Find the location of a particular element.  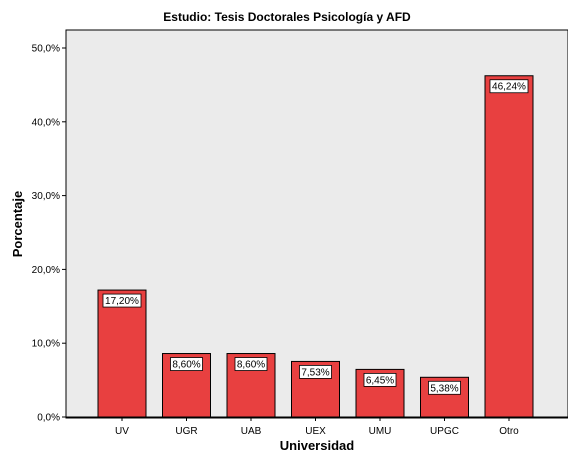

x-tick-label: UAB is located at coordinates (251, 431).